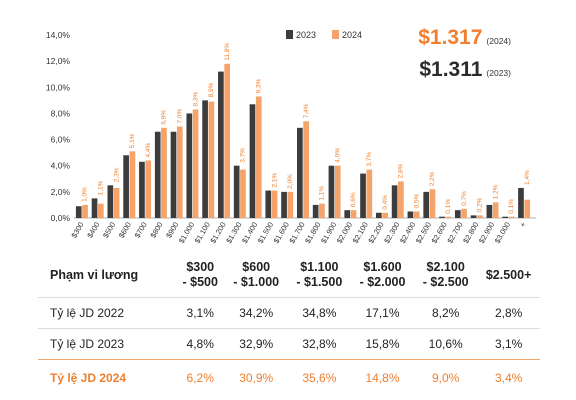 This screenshot has width=576, height=400. Describe the element at coordinates (523, 224) in the screenshot. I see `x-tick-label: +` at that location.